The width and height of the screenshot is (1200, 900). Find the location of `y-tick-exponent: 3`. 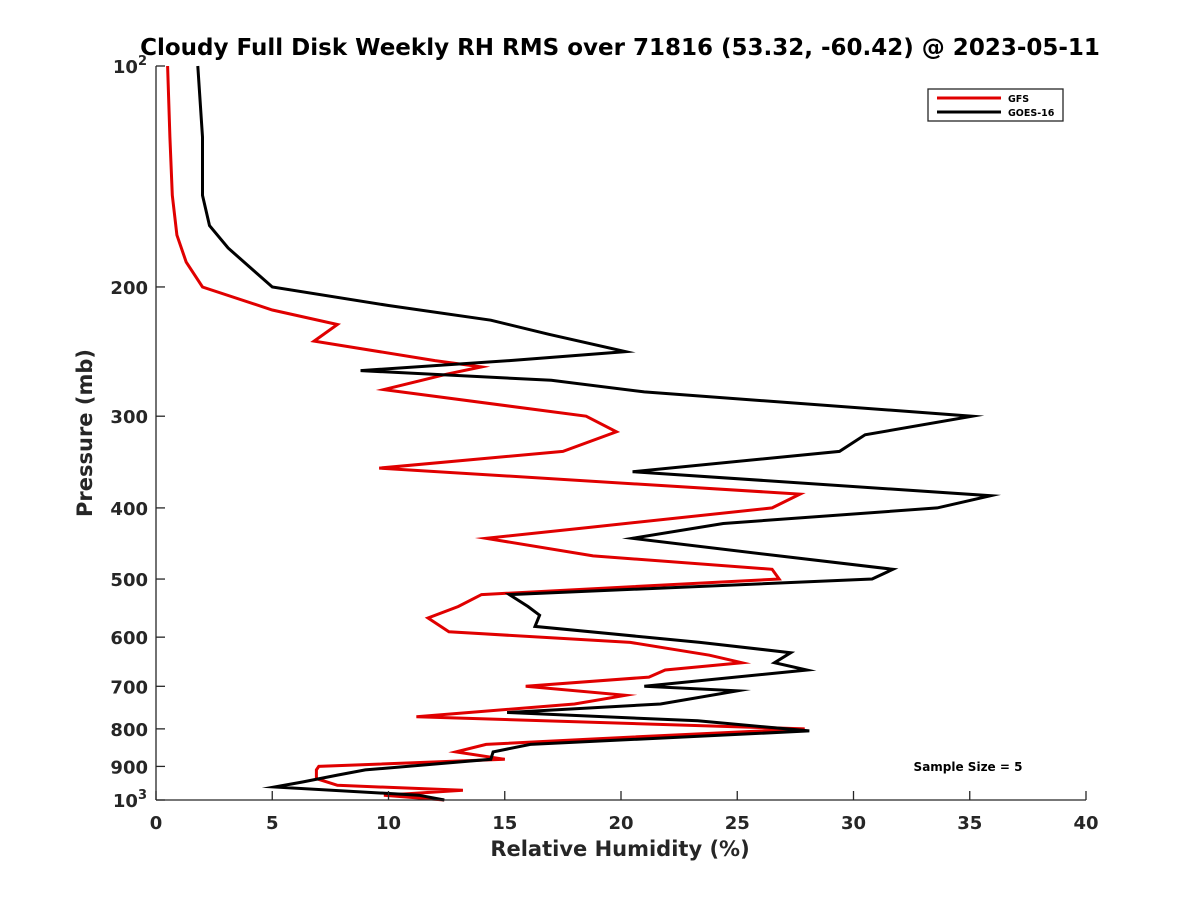

y-tick-exponent: 3 is located at coordinates (142, 795).